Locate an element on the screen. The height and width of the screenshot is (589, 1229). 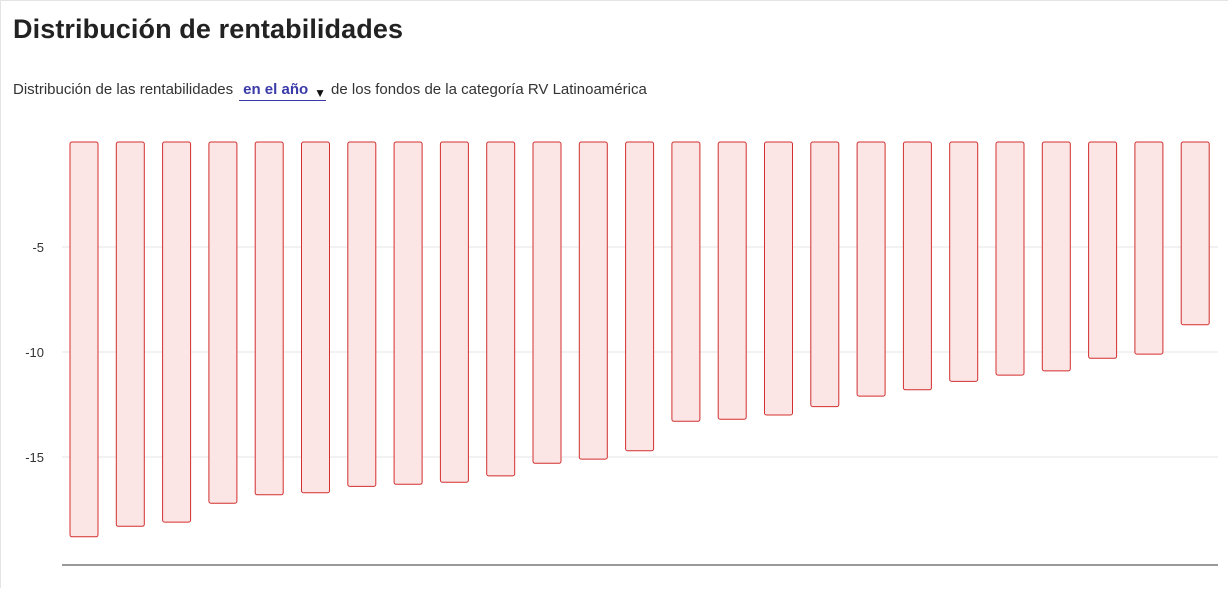
page-title: Distribución de rentabilidades is located at coordinates (208, 29).